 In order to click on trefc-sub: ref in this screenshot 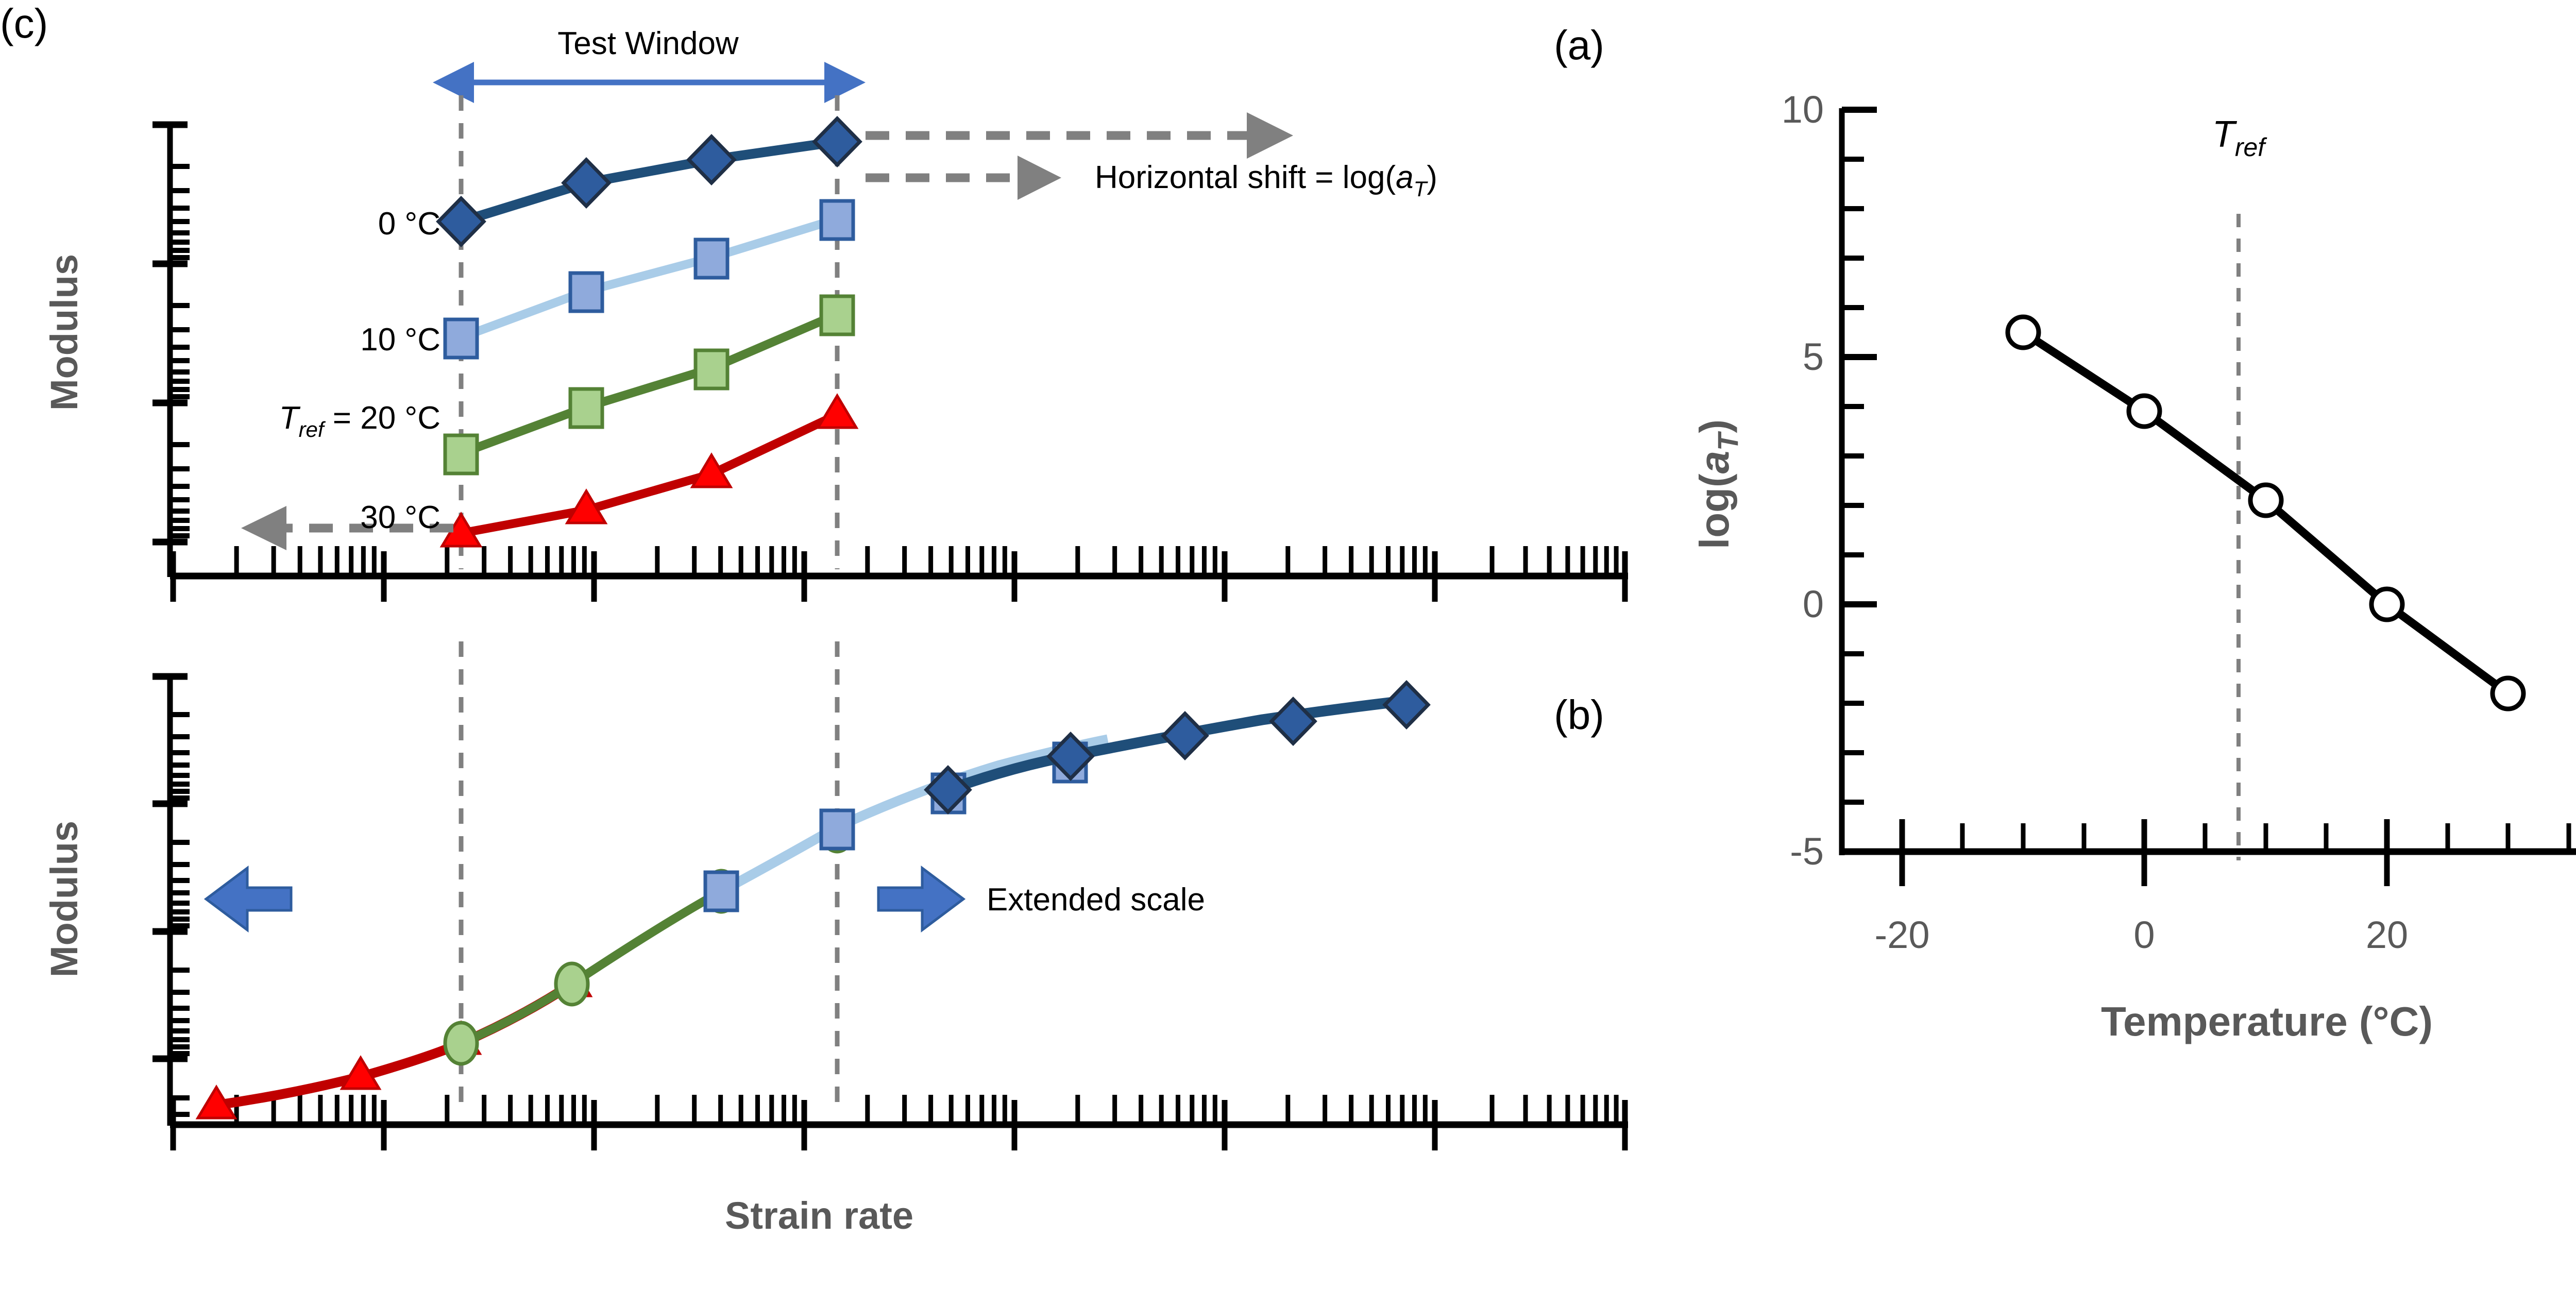, I will do `click(2251, 147)`.